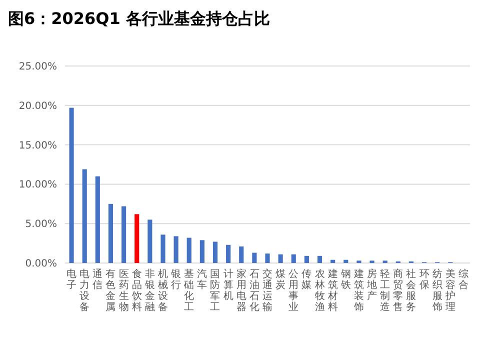 The height and width of the screenshot is (357, 496). What do you see at coordinates (37, 185) in the screenshot?
I see `y-tick-label: 10.00%` at bounding box center [37, 185].